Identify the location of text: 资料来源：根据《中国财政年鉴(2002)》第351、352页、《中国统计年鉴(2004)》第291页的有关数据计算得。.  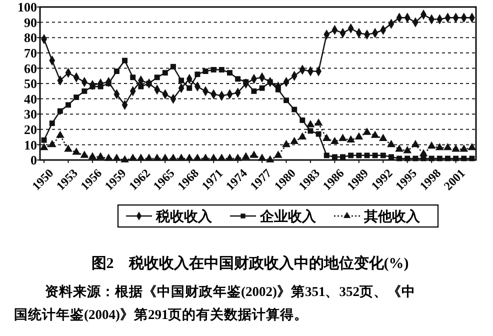
(215, 303).